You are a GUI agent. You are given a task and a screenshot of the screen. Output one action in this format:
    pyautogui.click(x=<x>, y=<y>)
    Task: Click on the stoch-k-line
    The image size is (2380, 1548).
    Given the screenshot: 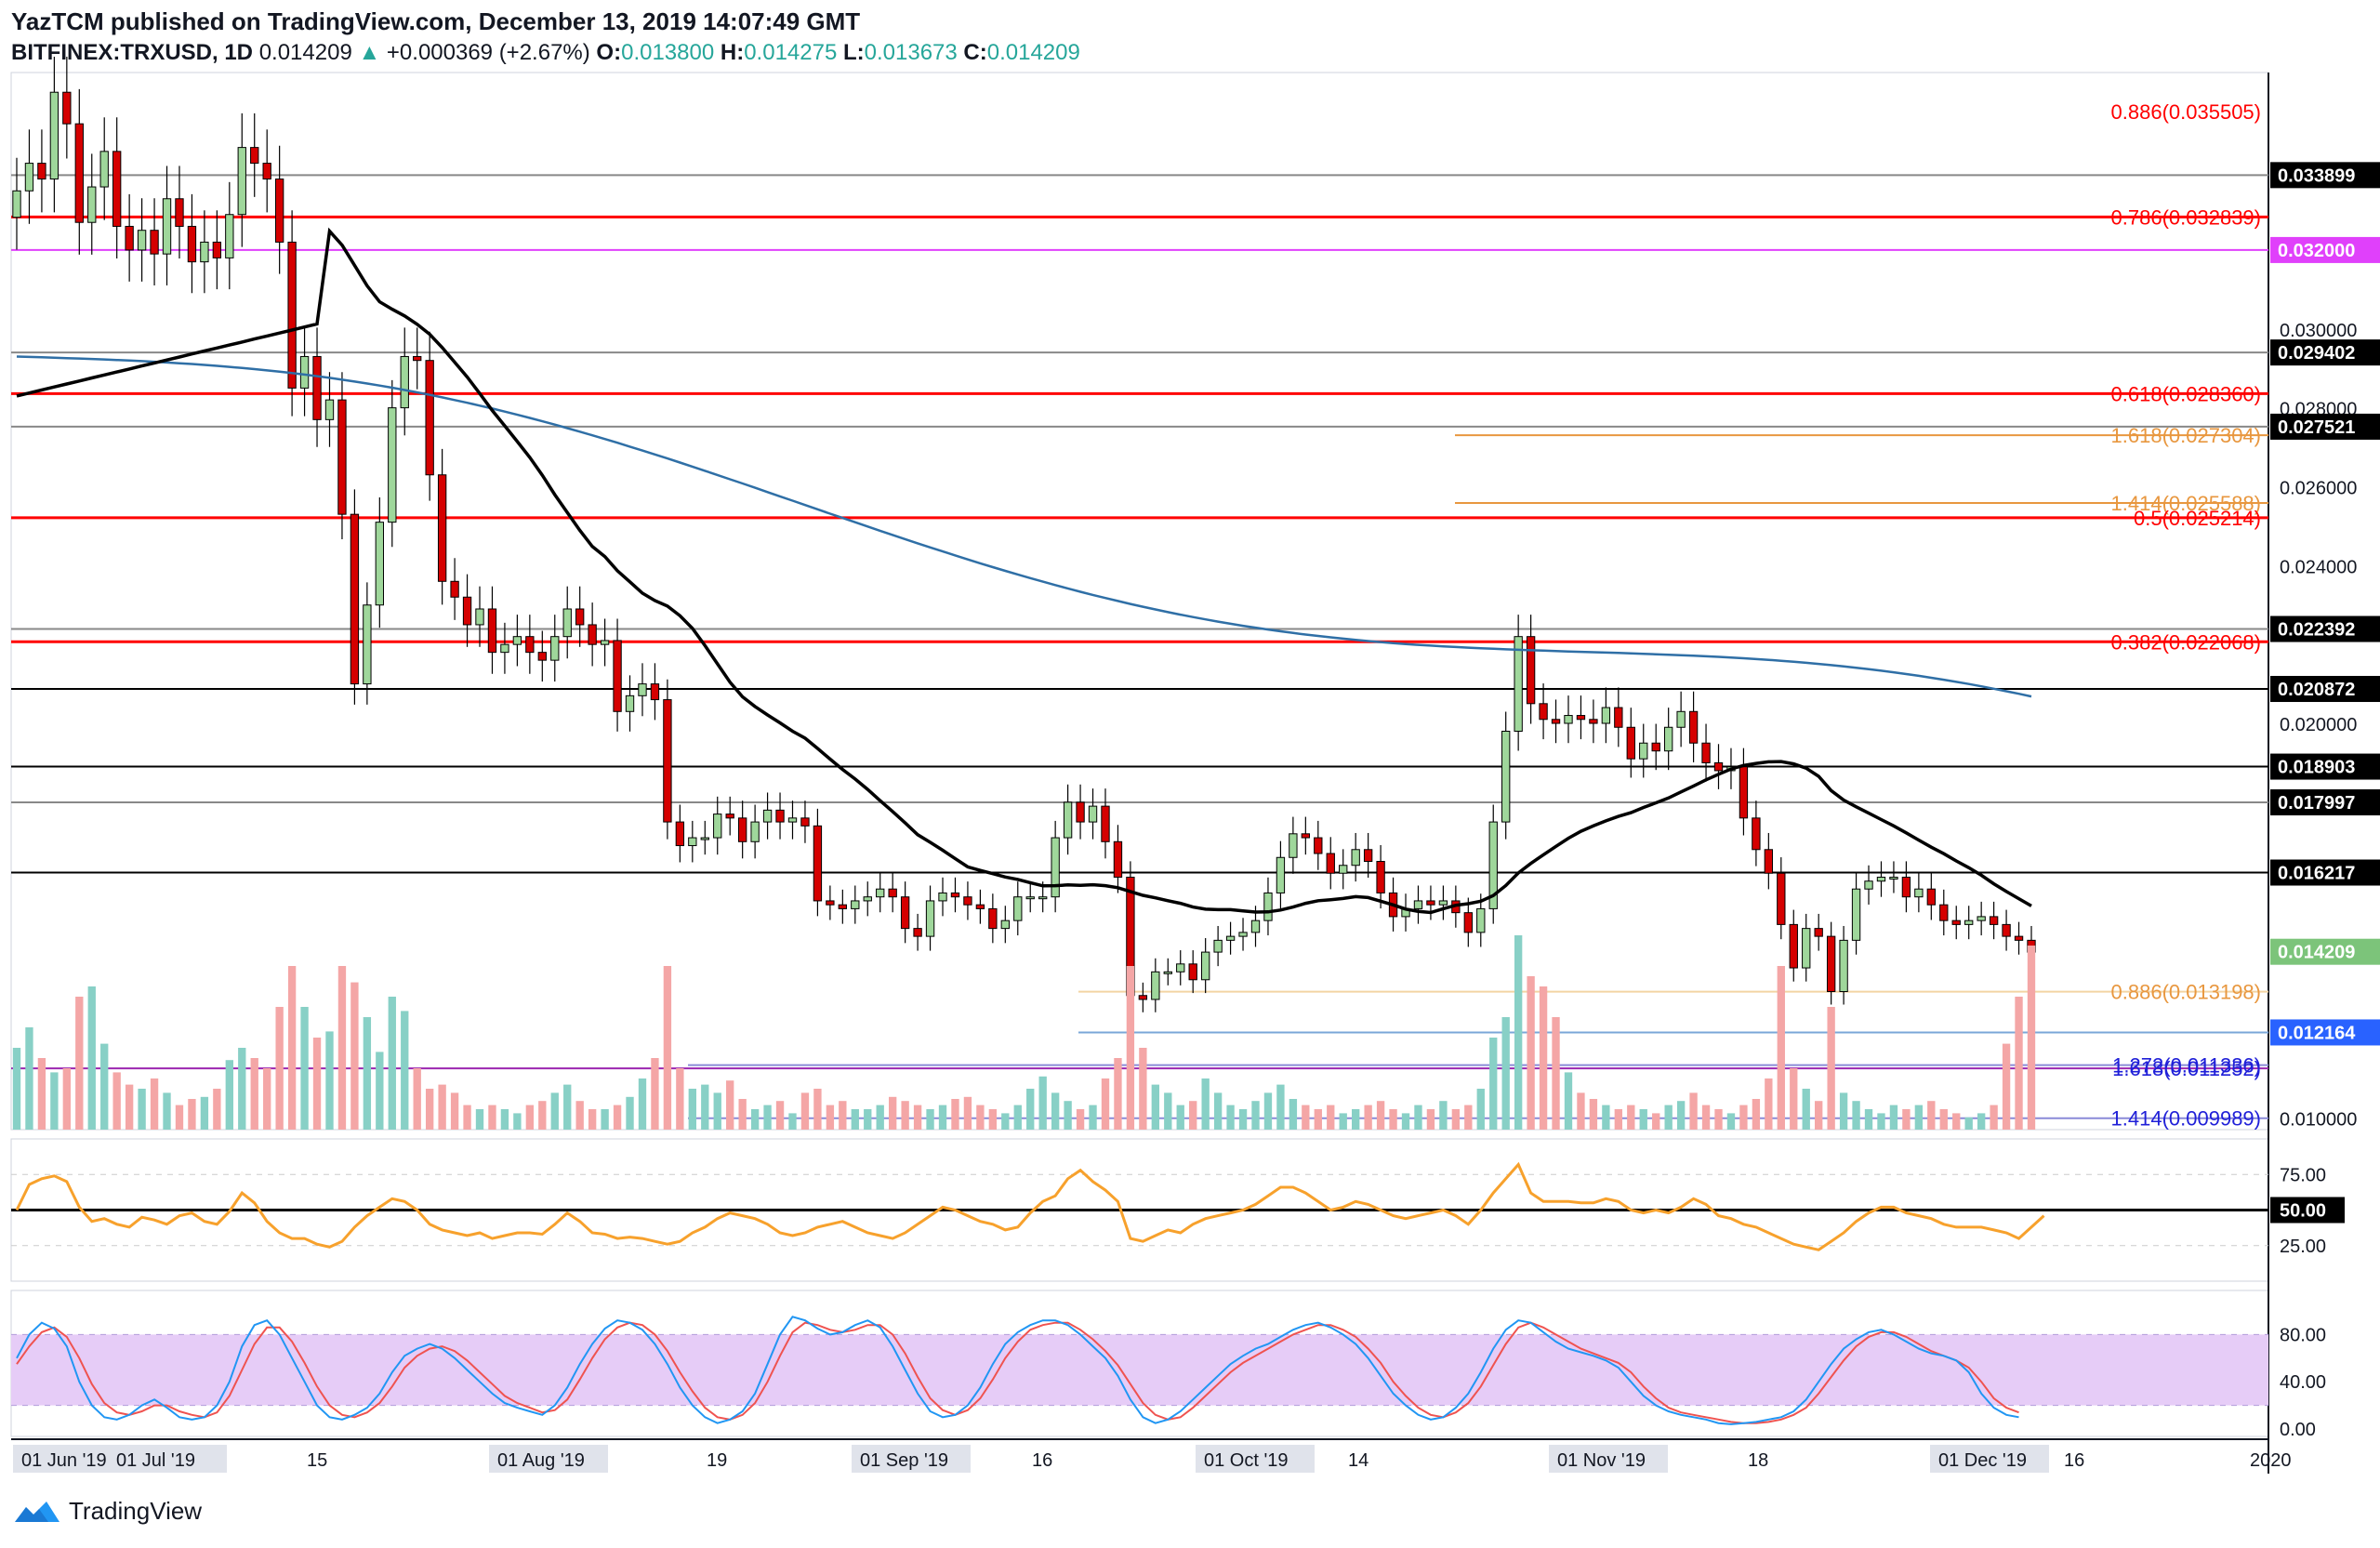 What is the action you would take?
    pyautogui.click(x=1017, y=1370)
    